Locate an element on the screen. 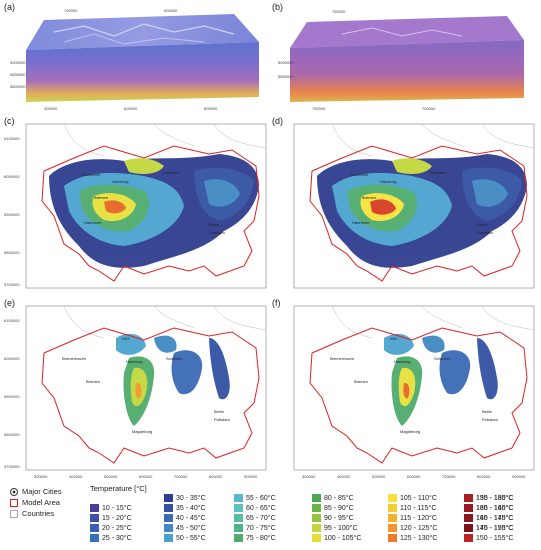 This screenshot has width=541, height=550. svg-text: Kiel is located at coordinates (393, 338).